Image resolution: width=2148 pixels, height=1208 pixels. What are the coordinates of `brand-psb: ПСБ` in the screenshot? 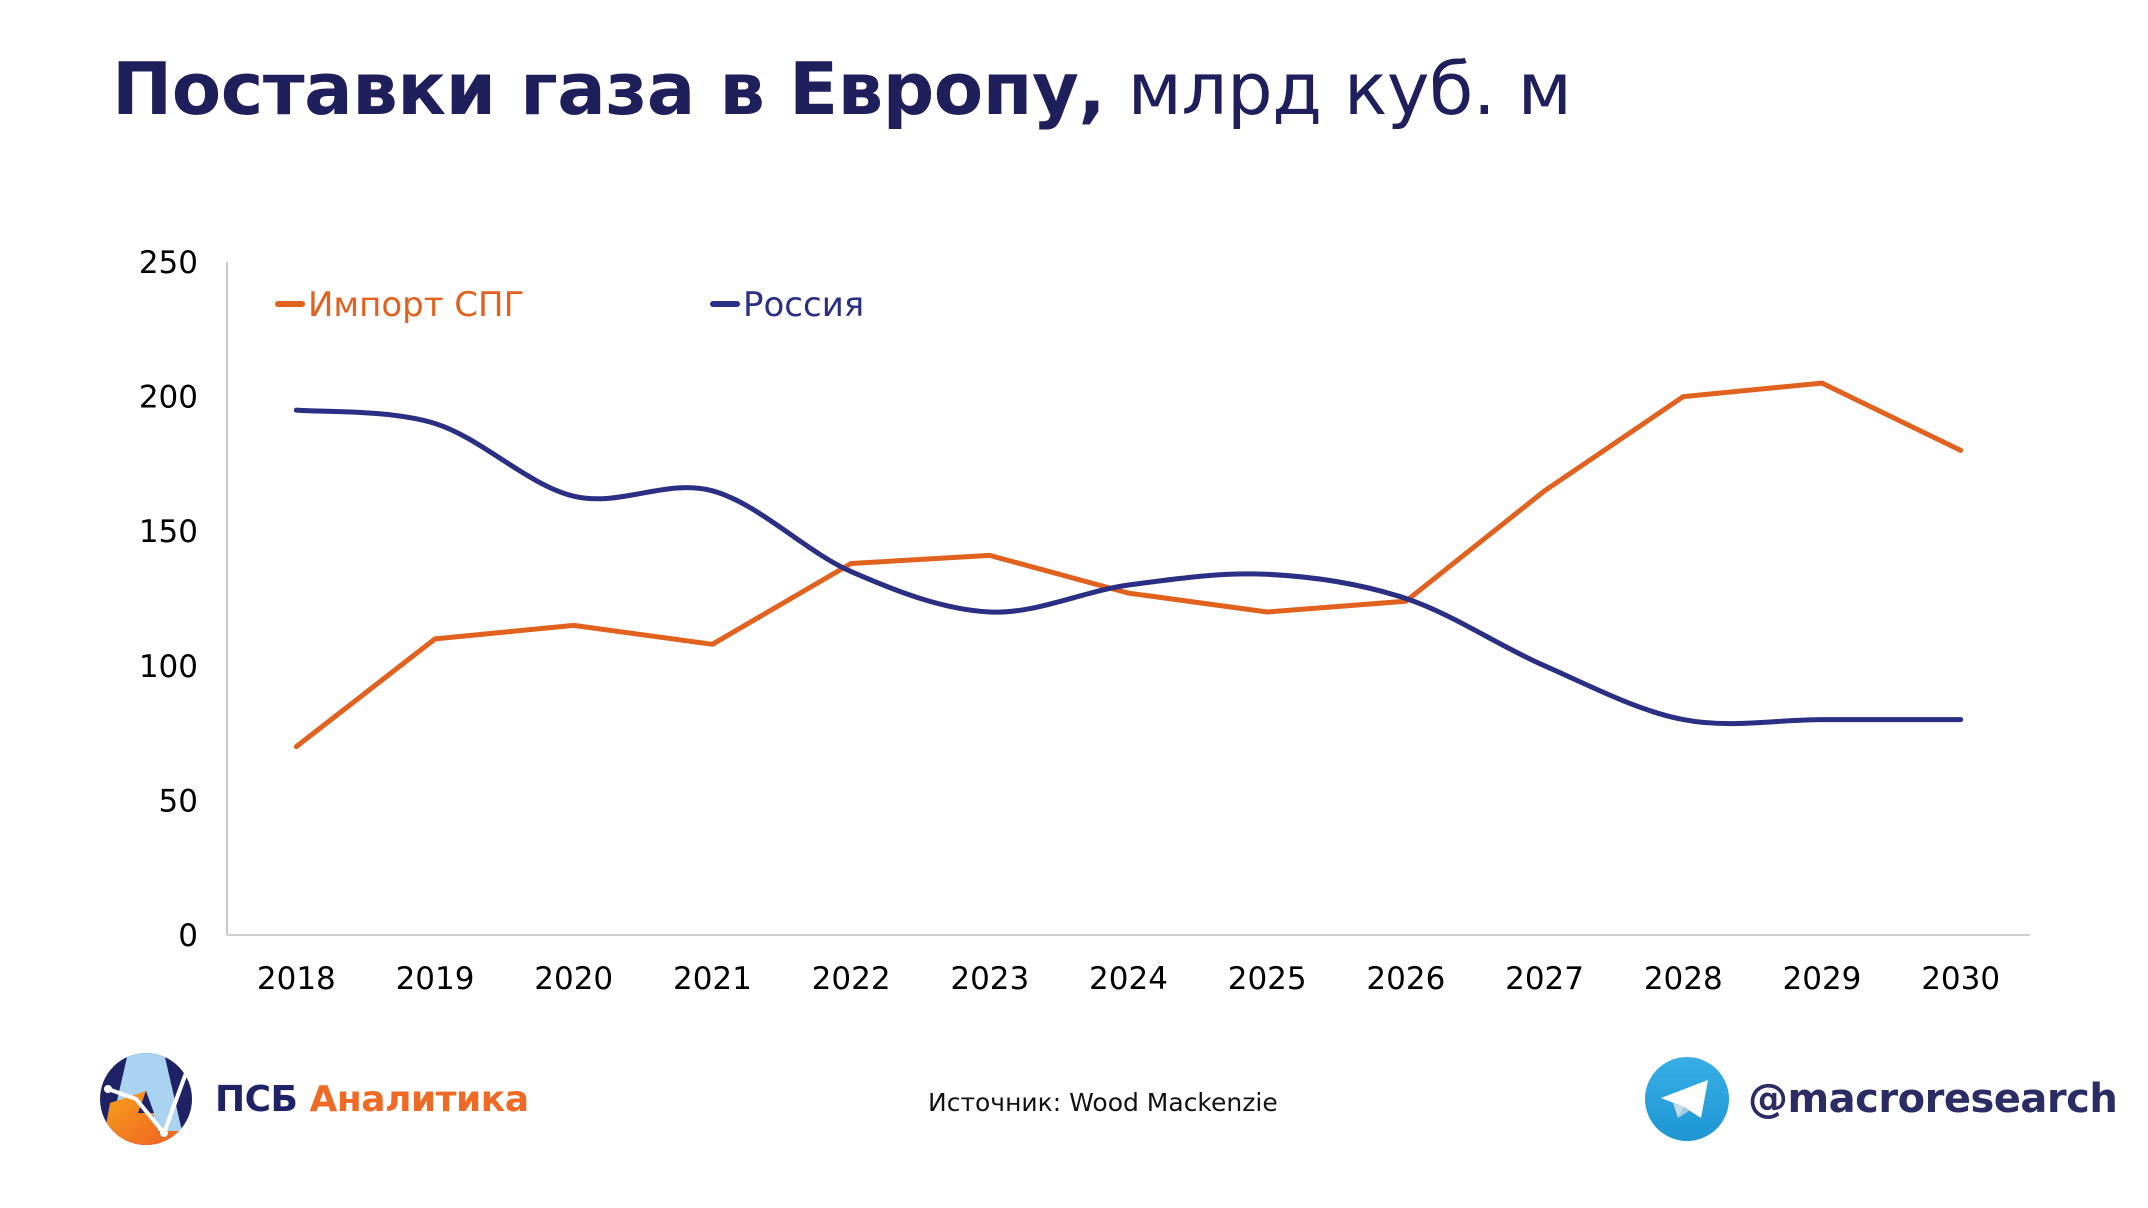 It's located at (256, 1099).